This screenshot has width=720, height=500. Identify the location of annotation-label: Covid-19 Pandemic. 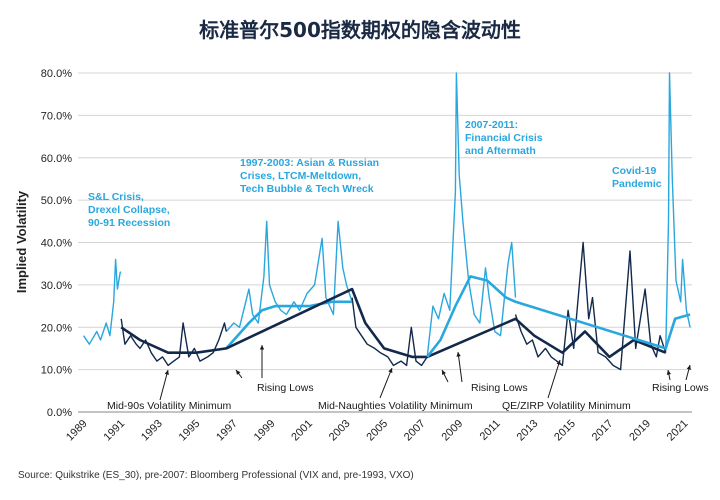
(637, 177).